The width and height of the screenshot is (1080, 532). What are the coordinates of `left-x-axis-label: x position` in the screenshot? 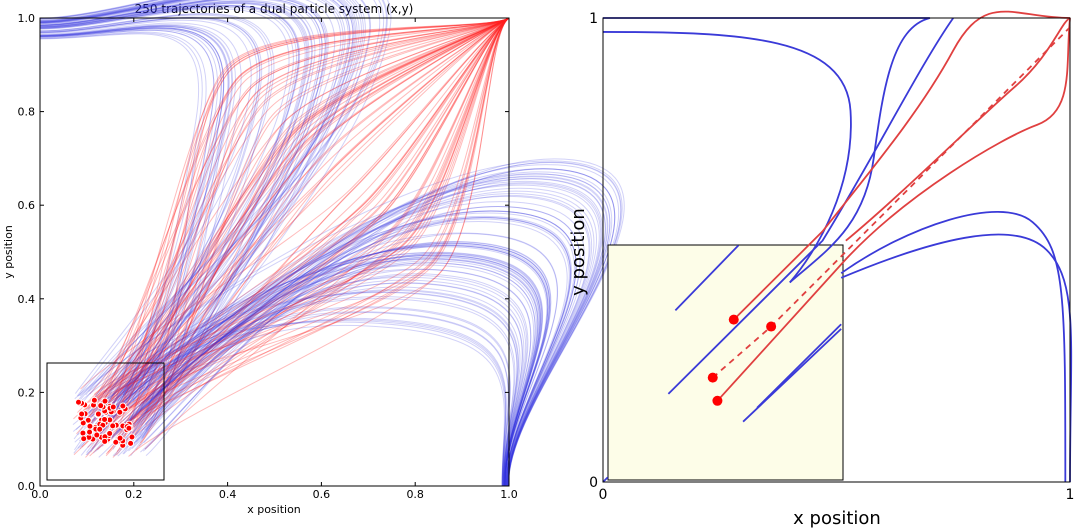 It's located at (274, 509).